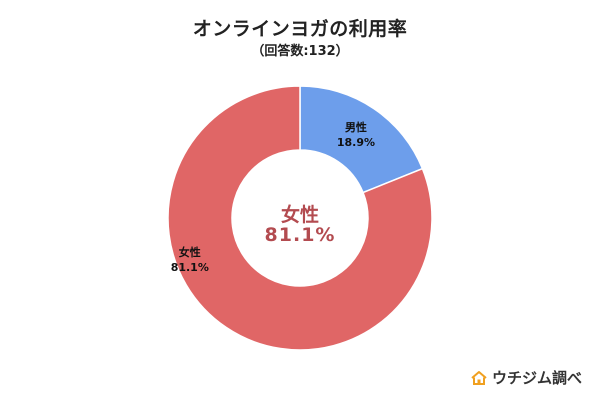 Image resolution: width=600 pixels, height=400 pixels. I want to click on slice-label-male: 男性 18.9%, so click(356, 135).